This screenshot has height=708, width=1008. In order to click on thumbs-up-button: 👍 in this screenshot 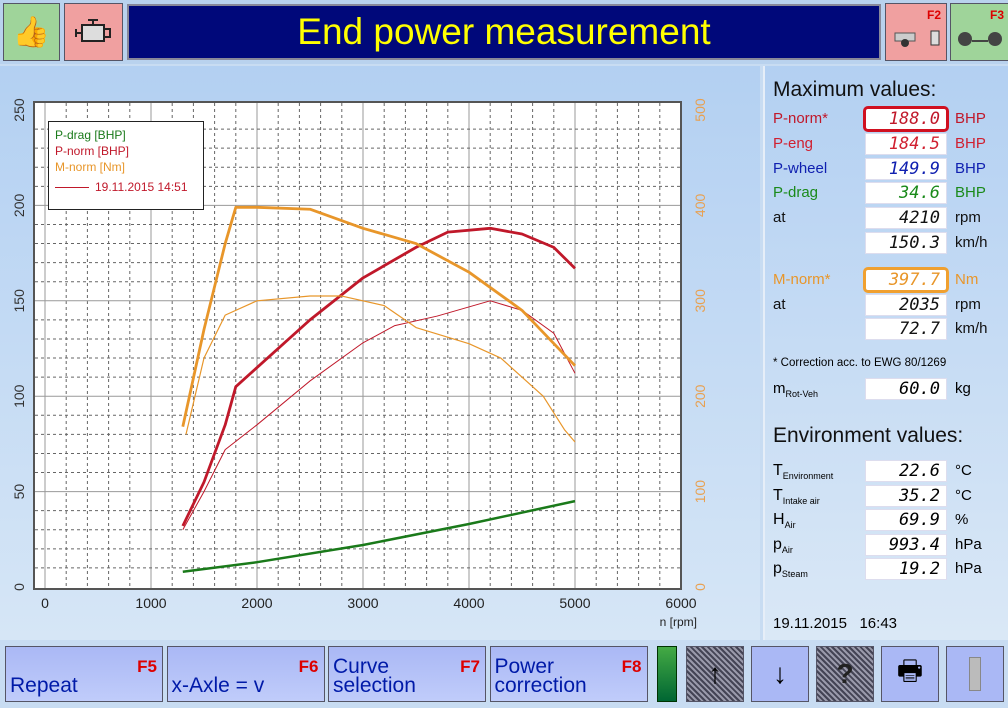, I will do `click(31, 32)`.